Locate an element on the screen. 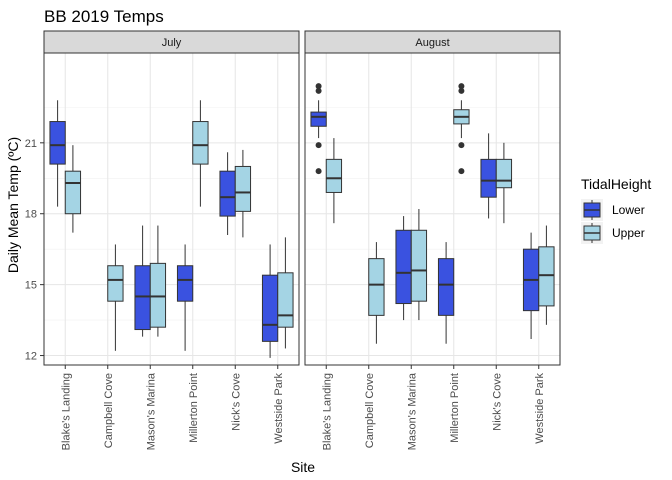 Image resolution: width=672 pixels, height=480 pixels. legend-label: Lower is located at coordinates (628, 210).